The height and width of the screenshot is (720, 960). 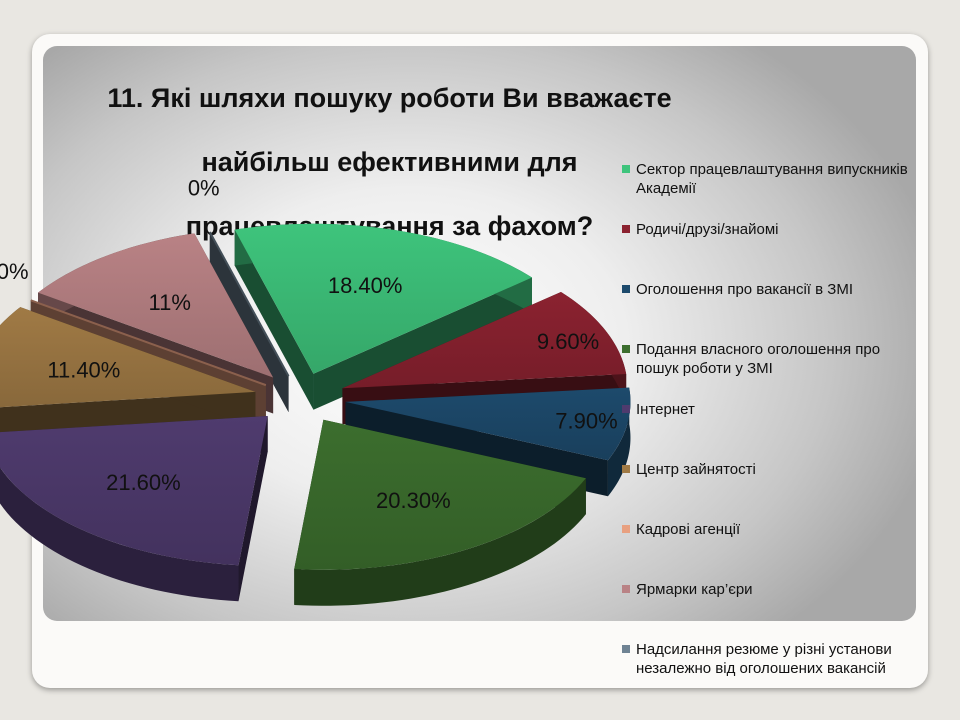 What do you see at coordinates (170, 302) in the screenshot?
I see `data-label: 11%` at bounding box center [170, 302].